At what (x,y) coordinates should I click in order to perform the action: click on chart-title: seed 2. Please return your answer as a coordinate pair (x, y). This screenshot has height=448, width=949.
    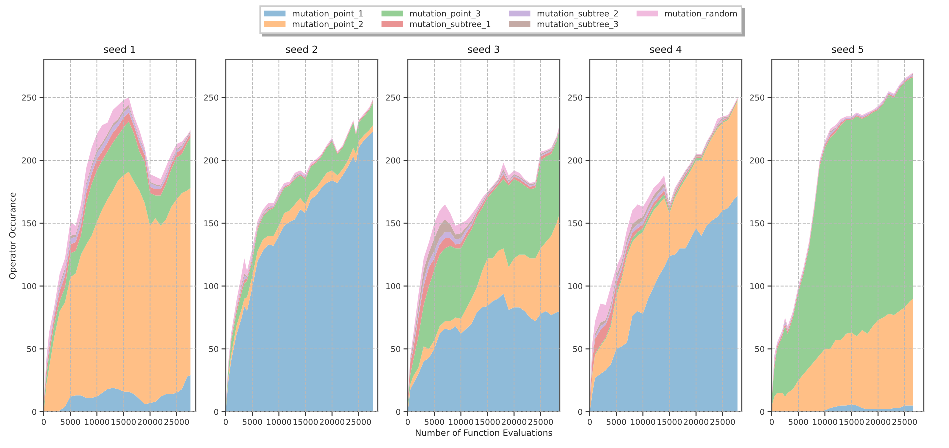
    Looking at the image, I should click on (302, 50).